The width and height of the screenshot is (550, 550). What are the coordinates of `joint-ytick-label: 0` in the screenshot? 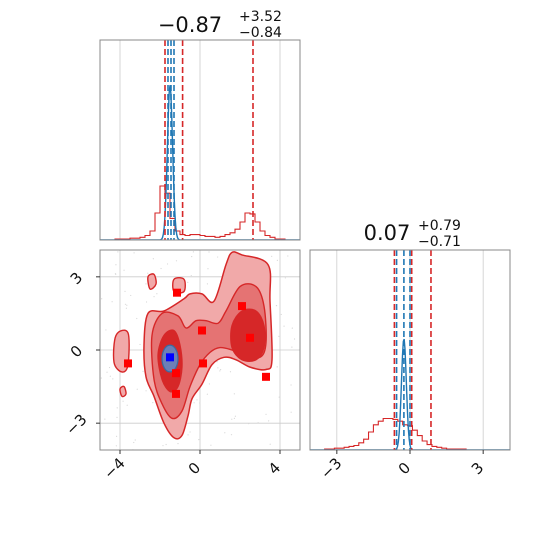 It's located at (76, 351).